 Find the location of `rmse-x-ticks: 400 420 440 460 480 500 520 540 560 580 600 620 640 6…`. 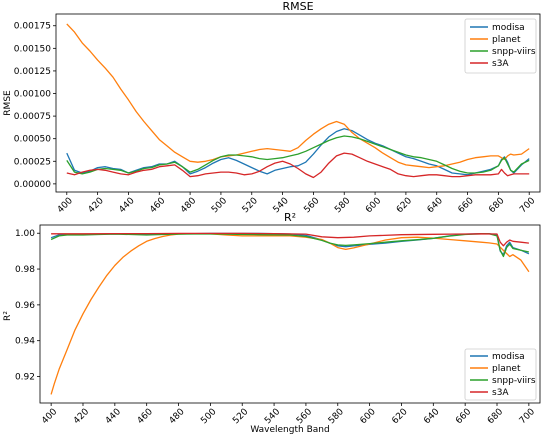

rmse-x-ticks: 400 420 440 460 480 500 520 540 560 580 600 620 640 6… is located at coordinates (297, 203).